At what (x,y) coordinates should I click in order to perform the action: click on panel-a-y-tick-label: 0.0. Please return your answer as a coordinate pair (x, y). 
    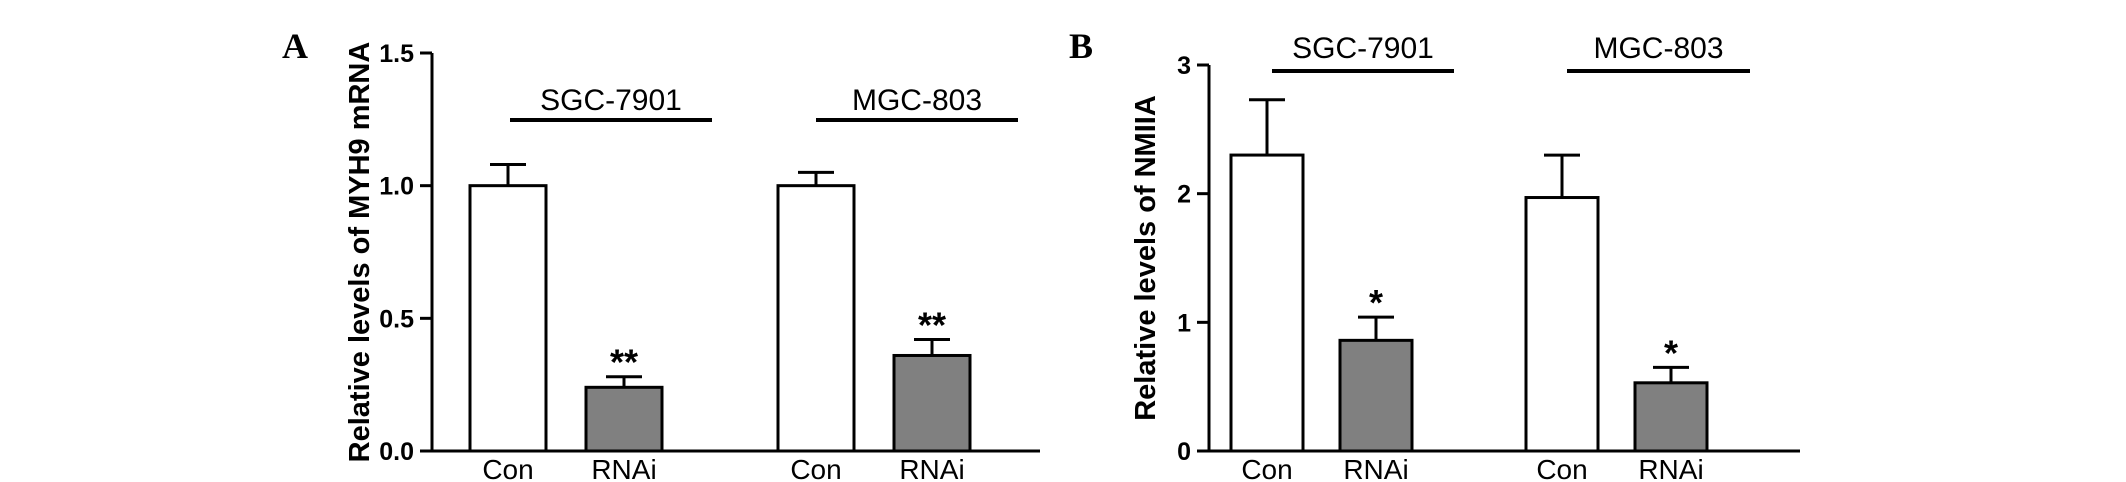
    Looking at the image, I should click on (396, 452).